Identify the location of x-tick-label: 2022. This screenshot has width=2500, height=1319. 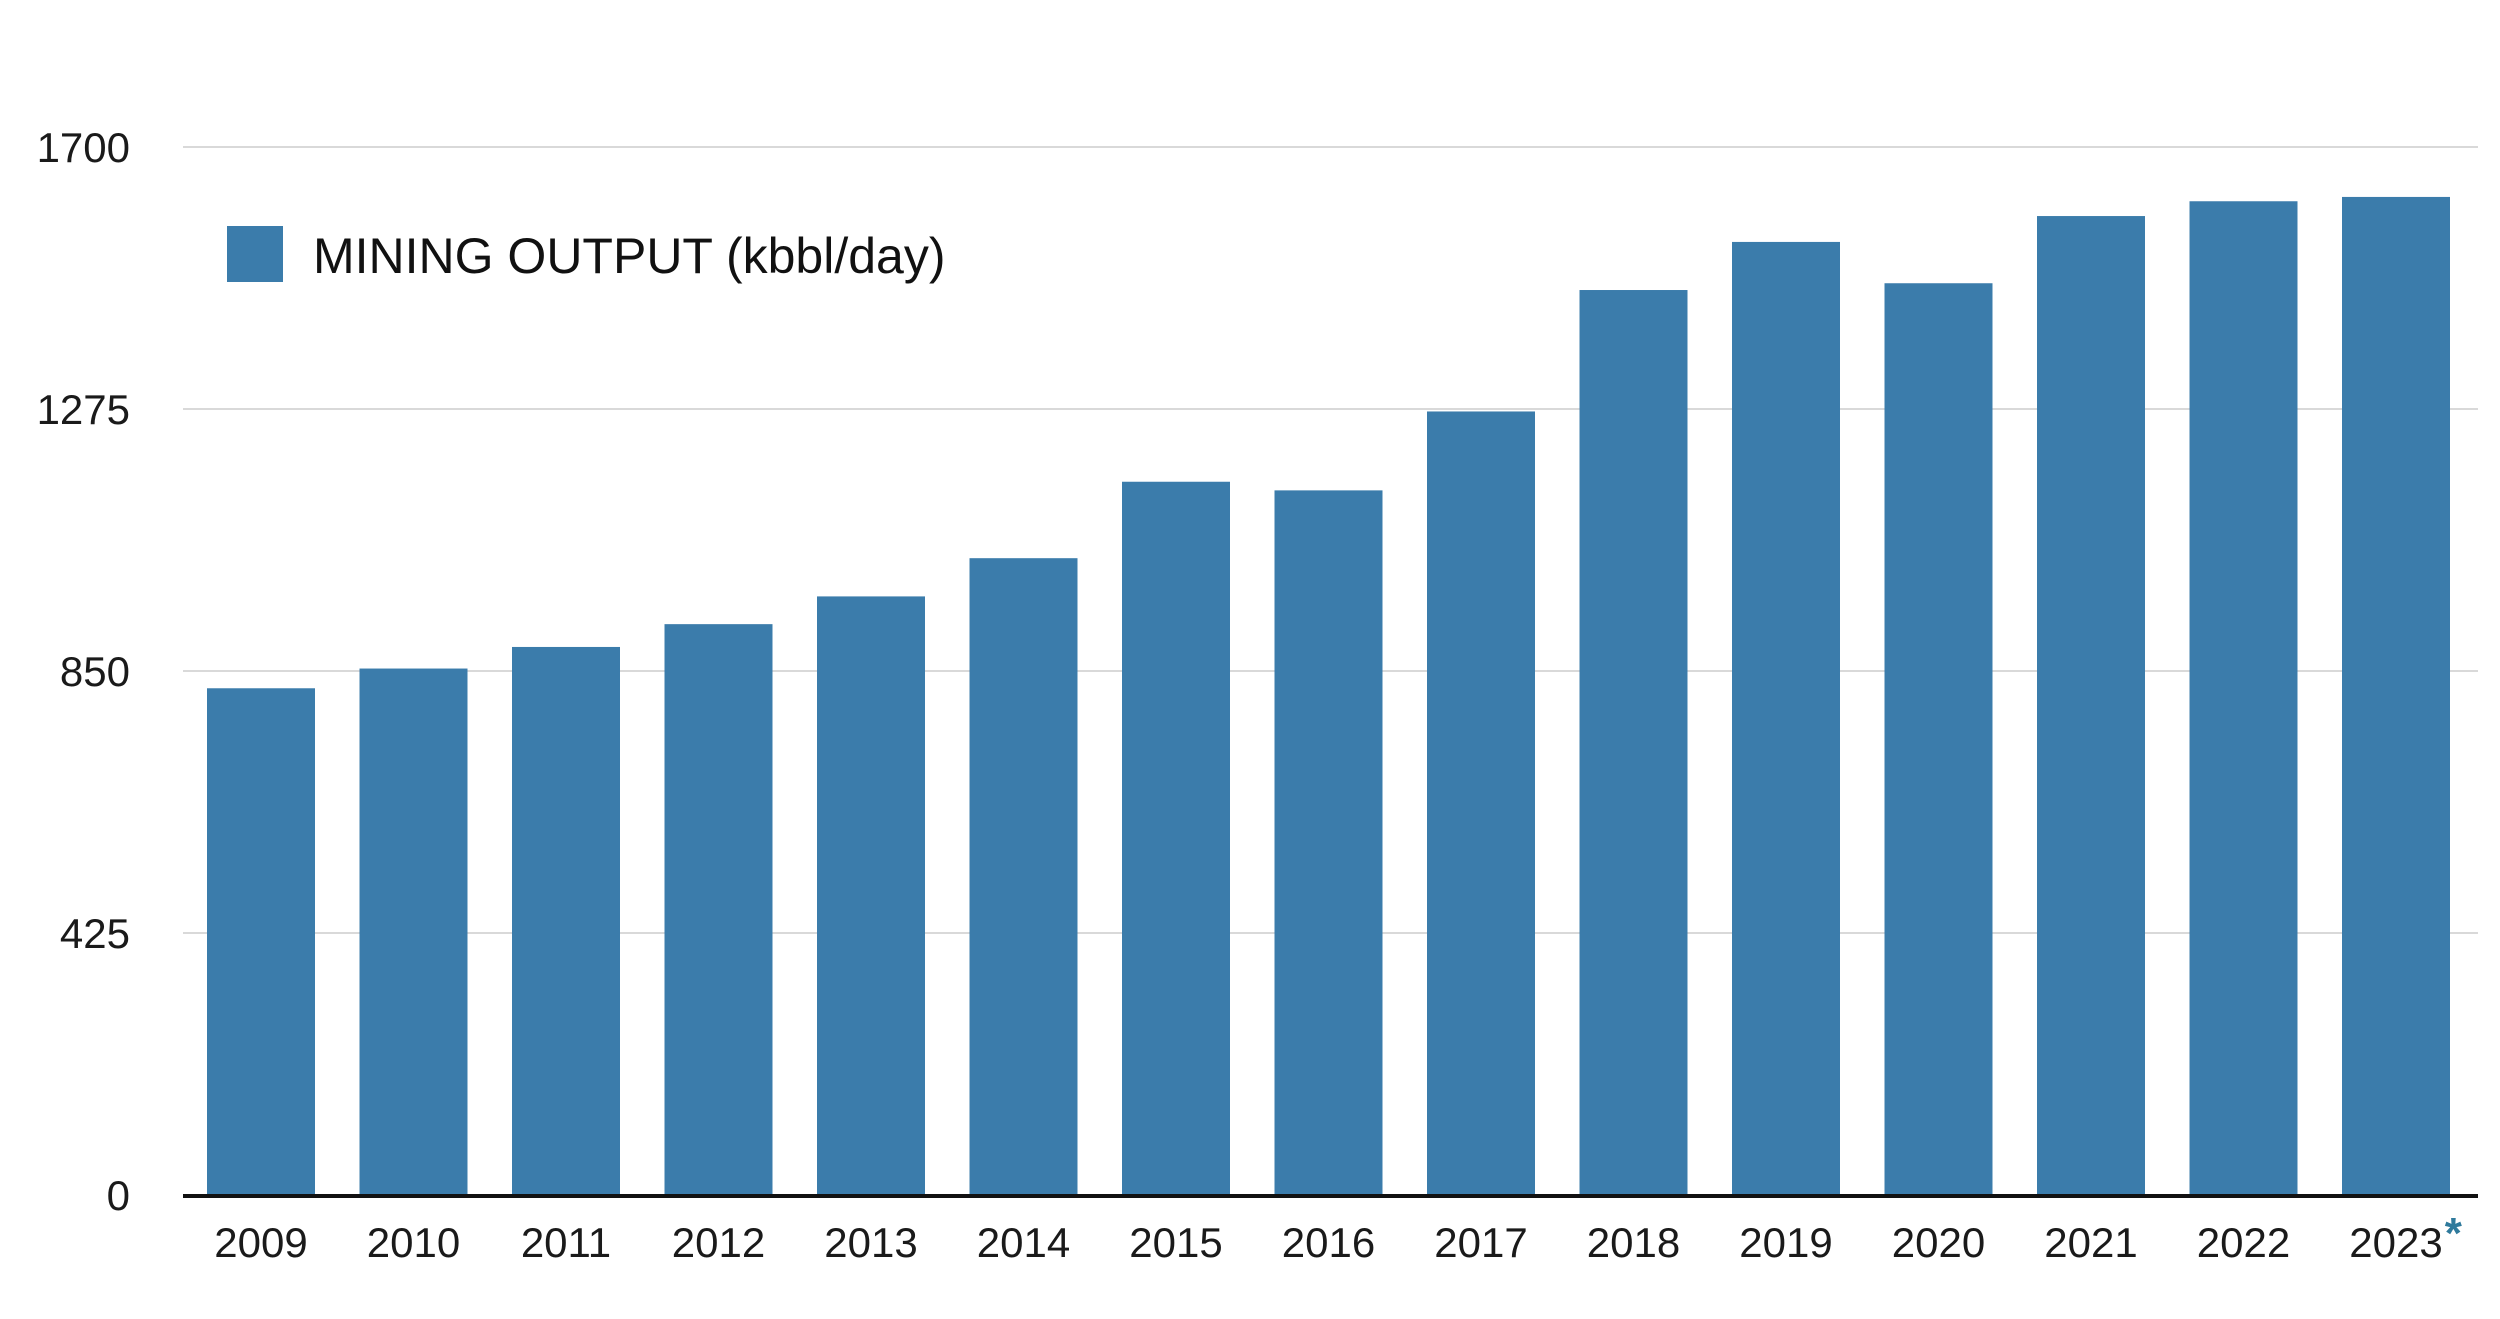
(2243, 1242).